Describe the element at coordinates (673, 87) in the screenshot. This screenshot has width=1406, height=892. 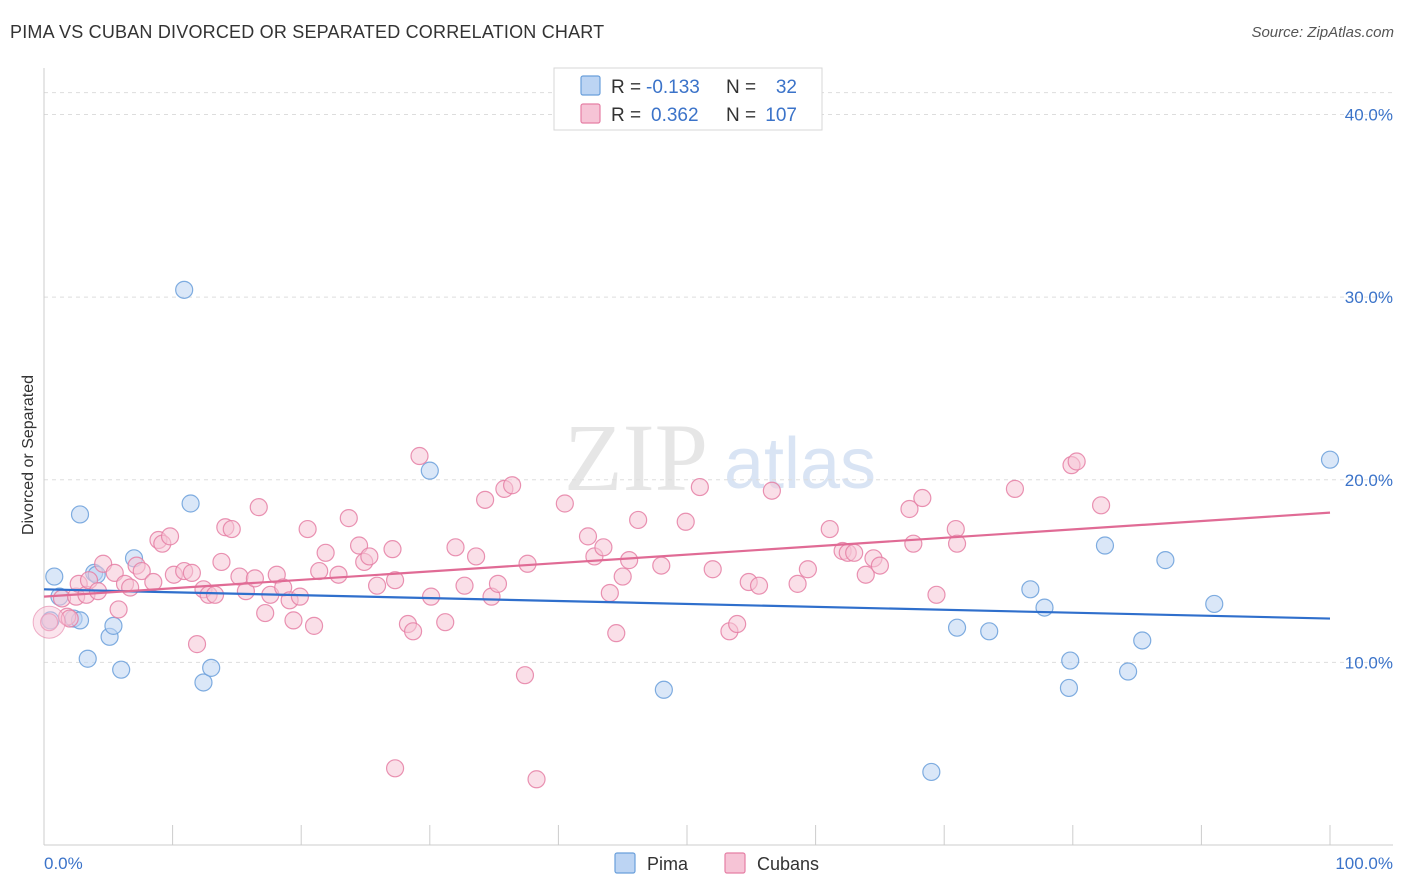
I see `legend-r-value-pima: -0.133` at that location.